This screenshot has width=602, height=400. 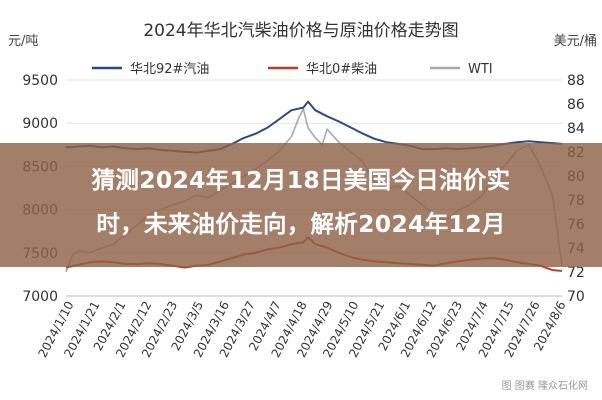 I want to click on legend: 华北92#汽油 华北0#柴油 WTI, so click(x=292, y=69).